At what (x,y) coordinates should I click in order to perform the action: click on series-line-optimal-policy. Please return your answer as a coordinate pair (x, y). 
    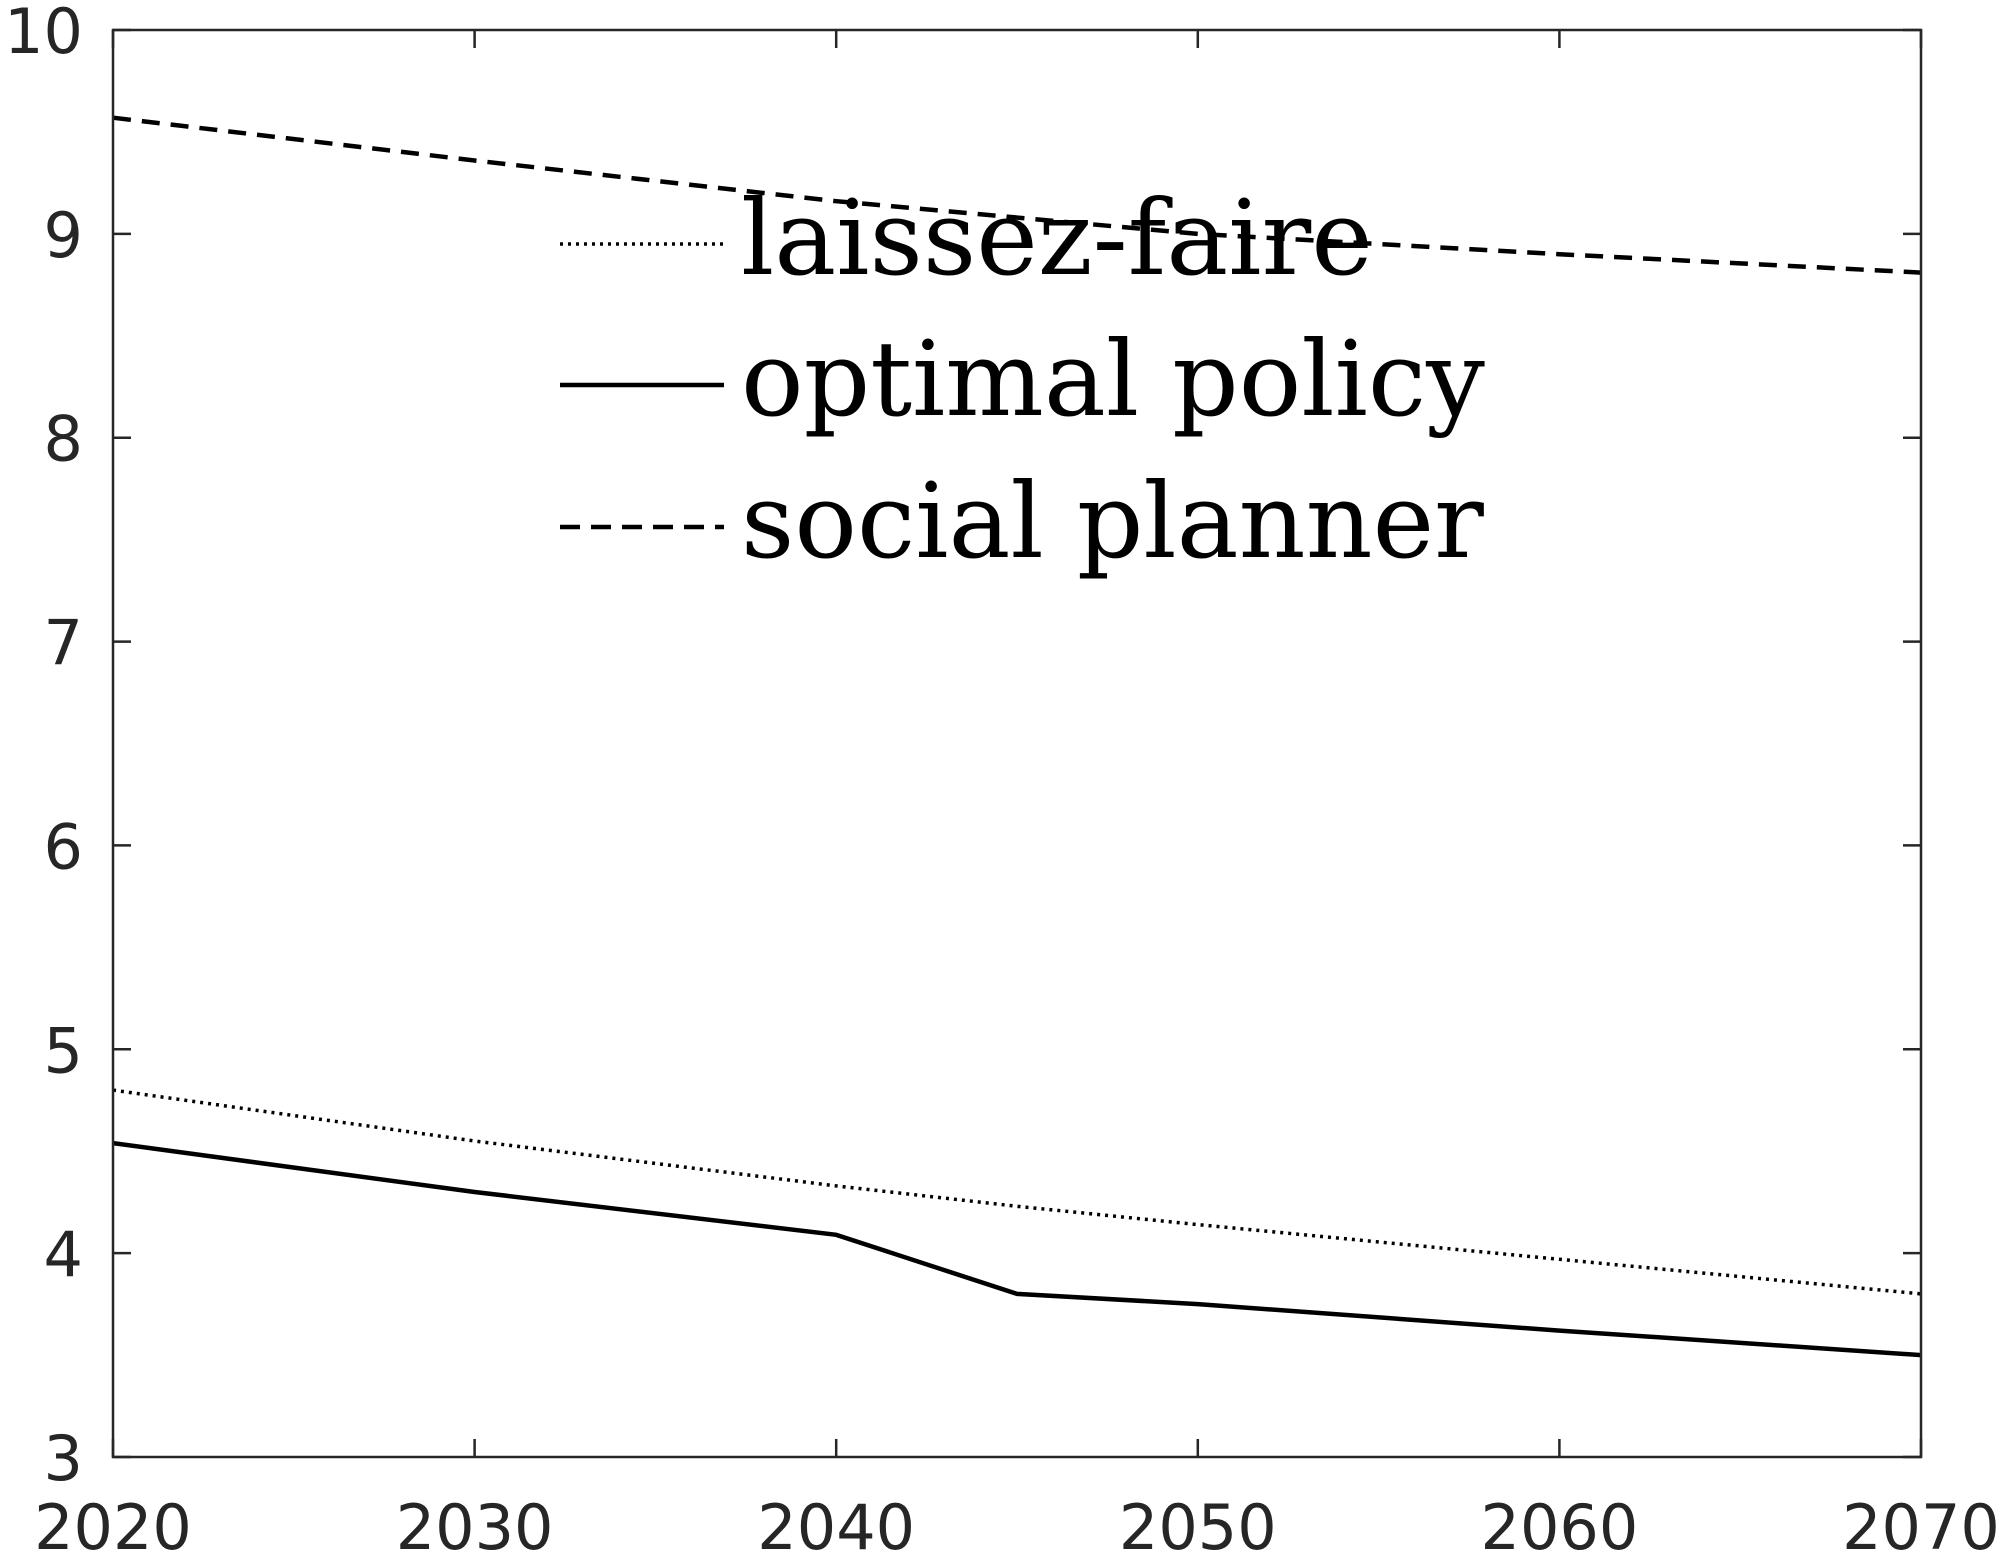
    Looking at the image, I should click on (1017, 1249).